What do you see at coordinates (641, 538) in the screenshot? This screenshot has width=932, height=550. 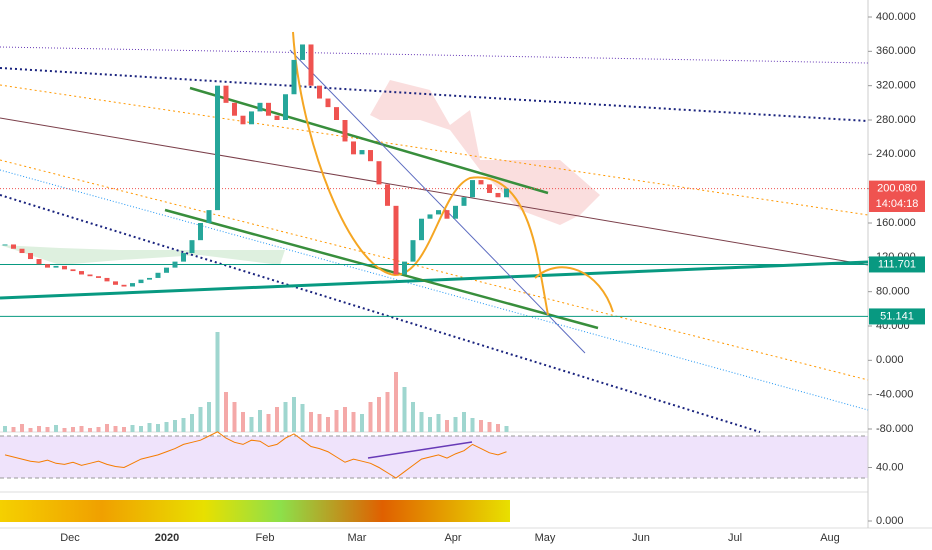 I see `x-tick-label: Jun` at bounding box center [641, 538].